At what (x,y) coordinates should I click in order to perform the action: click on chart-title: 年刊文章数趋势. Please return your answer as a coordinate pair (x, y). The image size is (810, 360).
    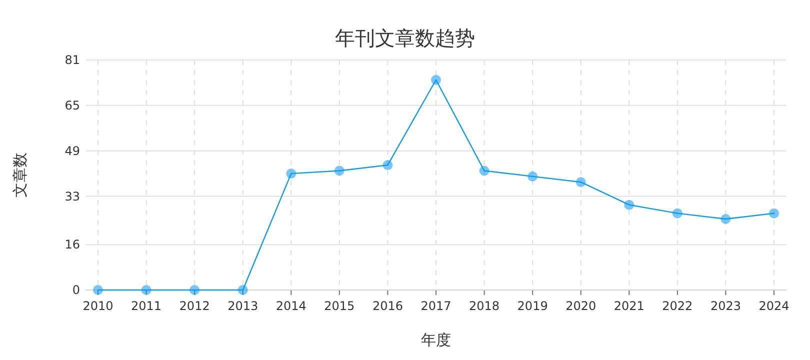
    Looking at the image, I should click on (405, 38).